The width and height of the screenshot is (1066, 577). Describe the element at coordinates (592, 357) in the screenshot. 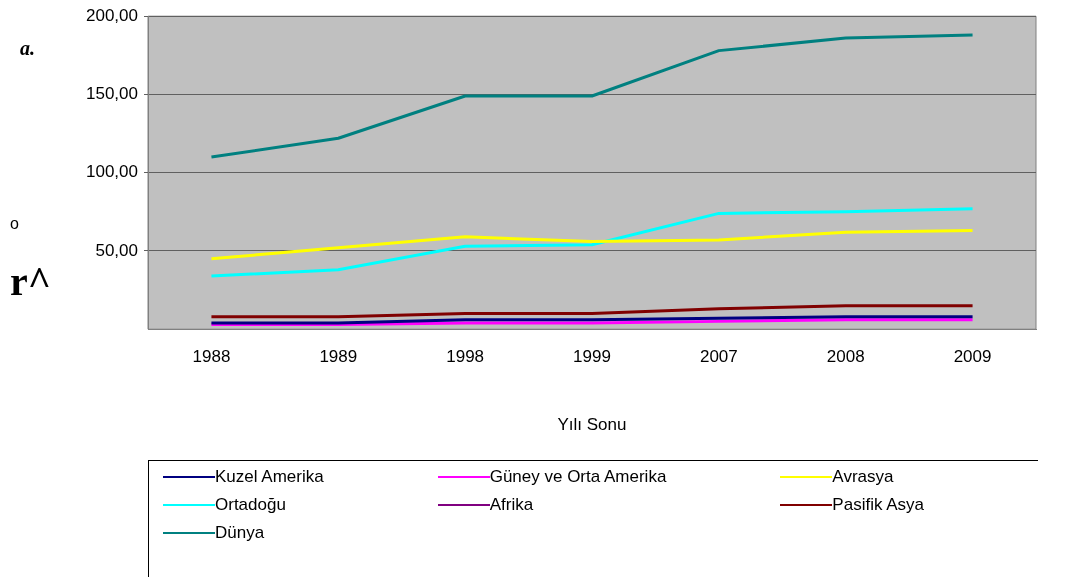

I see `x-tick-label: 1999` at that location.